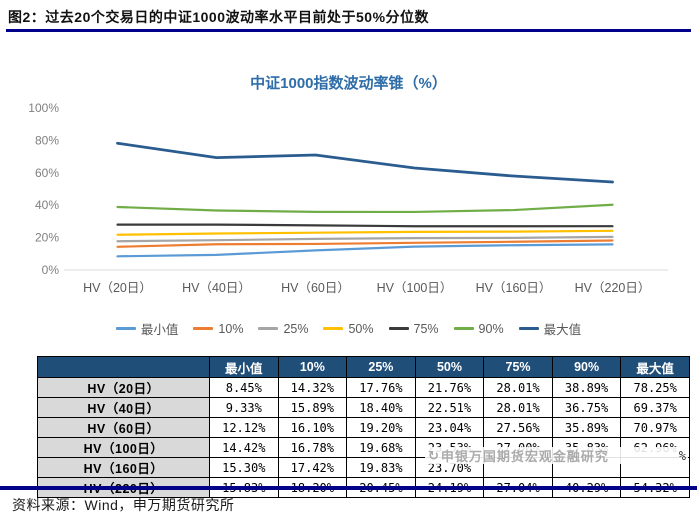 The height and width of the screenshot is (516, 697). Describe the element at coordinates (586, 427) in the screenshot. I see `value-cell: 35.89%` at that location.